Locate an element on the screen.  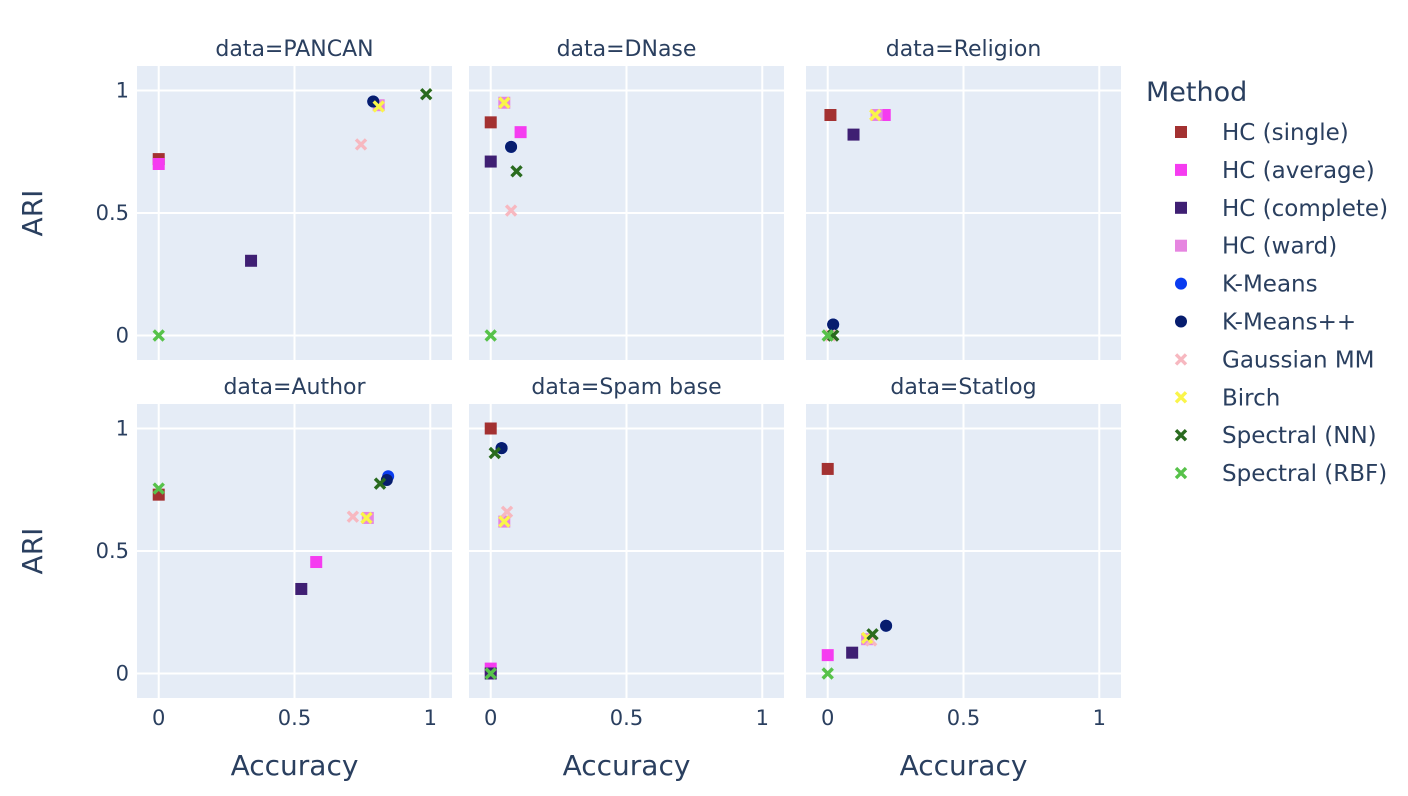
legend-label: HC (average) is located at coordinates (1298, 171).